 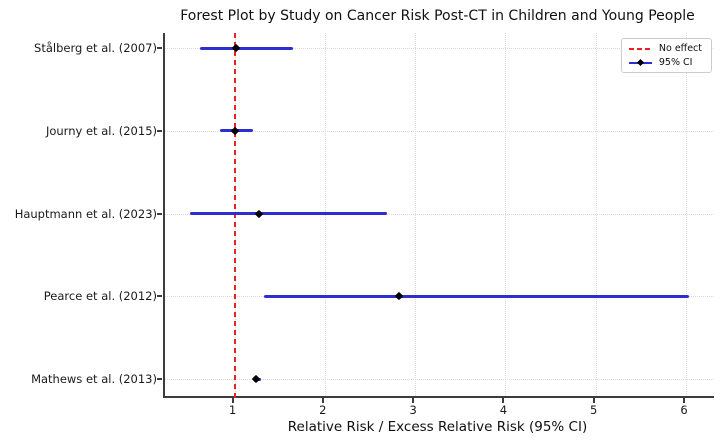 What do you see at coordinates (85, 213) in the screenshot?
I see `study-label: Hauptmann et al. (2023)` at bounding box center [85, 213].